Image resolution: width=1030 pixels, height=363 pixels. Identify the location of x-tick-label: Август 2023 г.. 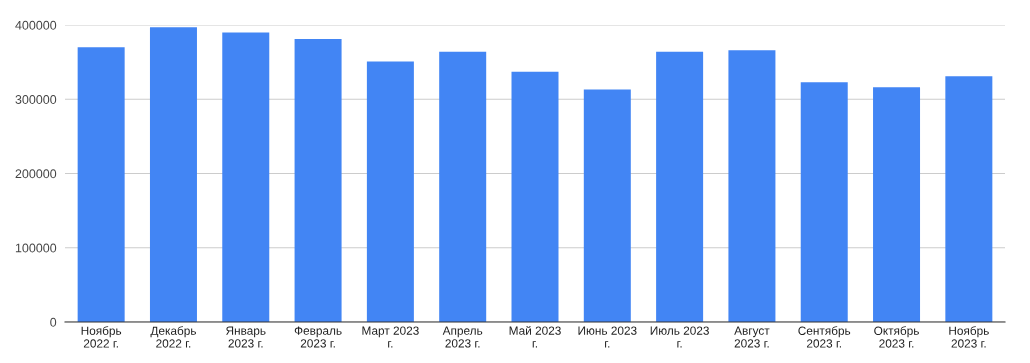
(752, 337).